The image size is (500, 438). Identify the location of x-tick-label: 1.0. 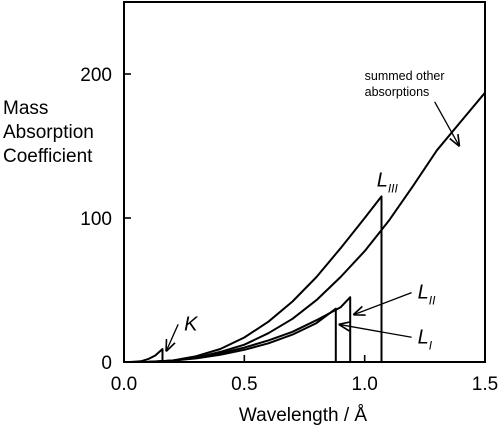
(364, 384).